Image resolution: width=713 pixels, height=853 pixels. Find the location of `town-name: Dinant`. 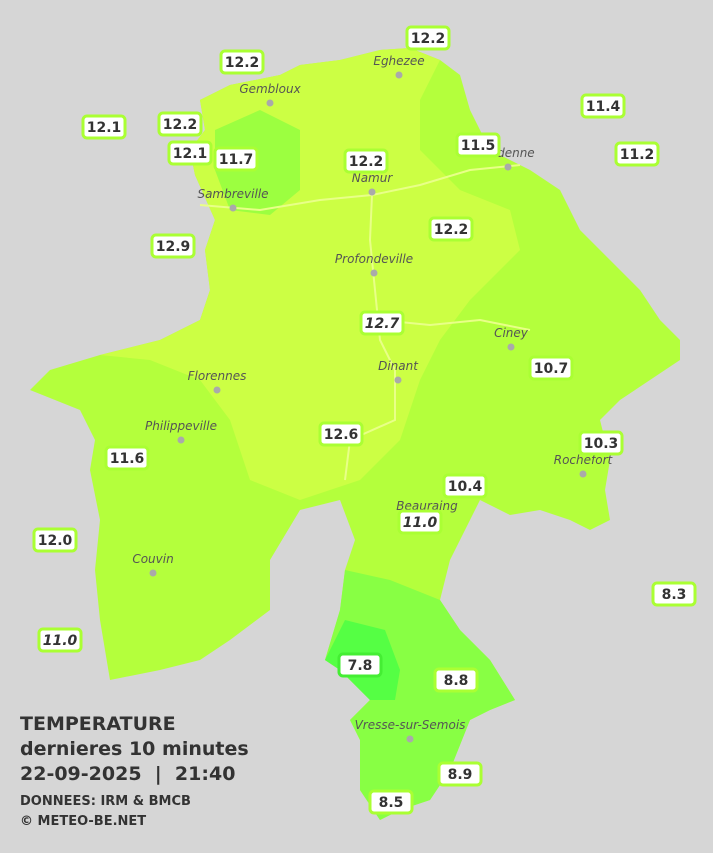

town-name: Dinant is located at coordinates (398, 366).